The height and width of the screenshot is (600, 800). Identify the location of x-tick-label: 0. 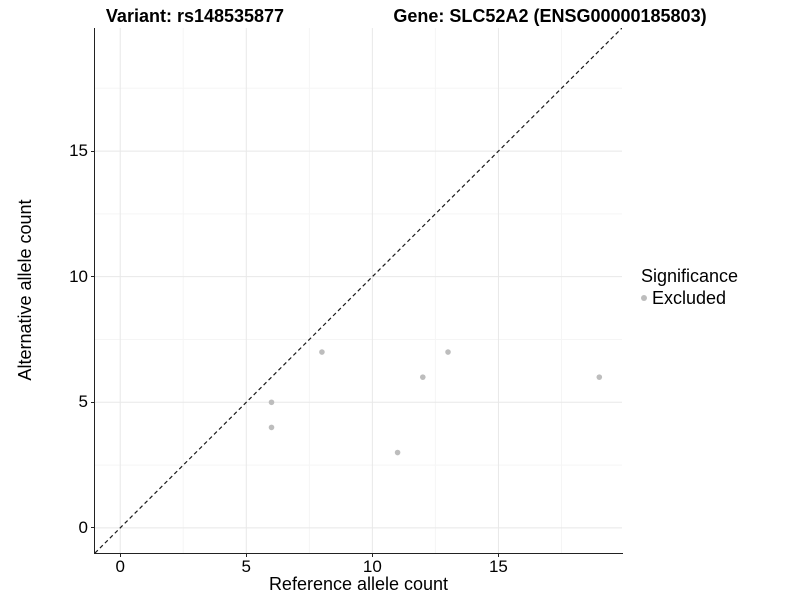
(120, 566).